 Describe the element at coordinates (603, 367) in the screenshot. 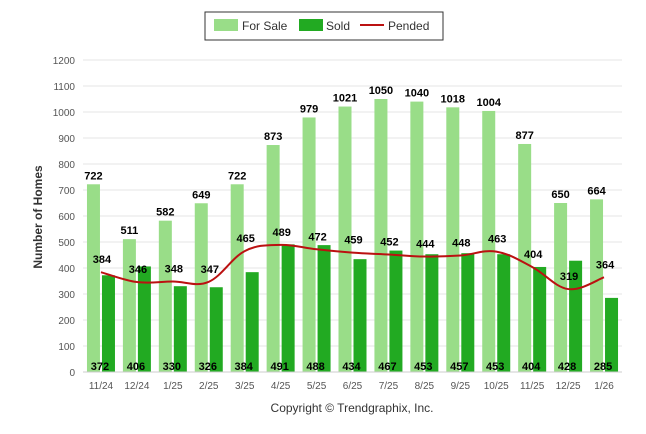

I see `sold-data-label: 285` at that location.